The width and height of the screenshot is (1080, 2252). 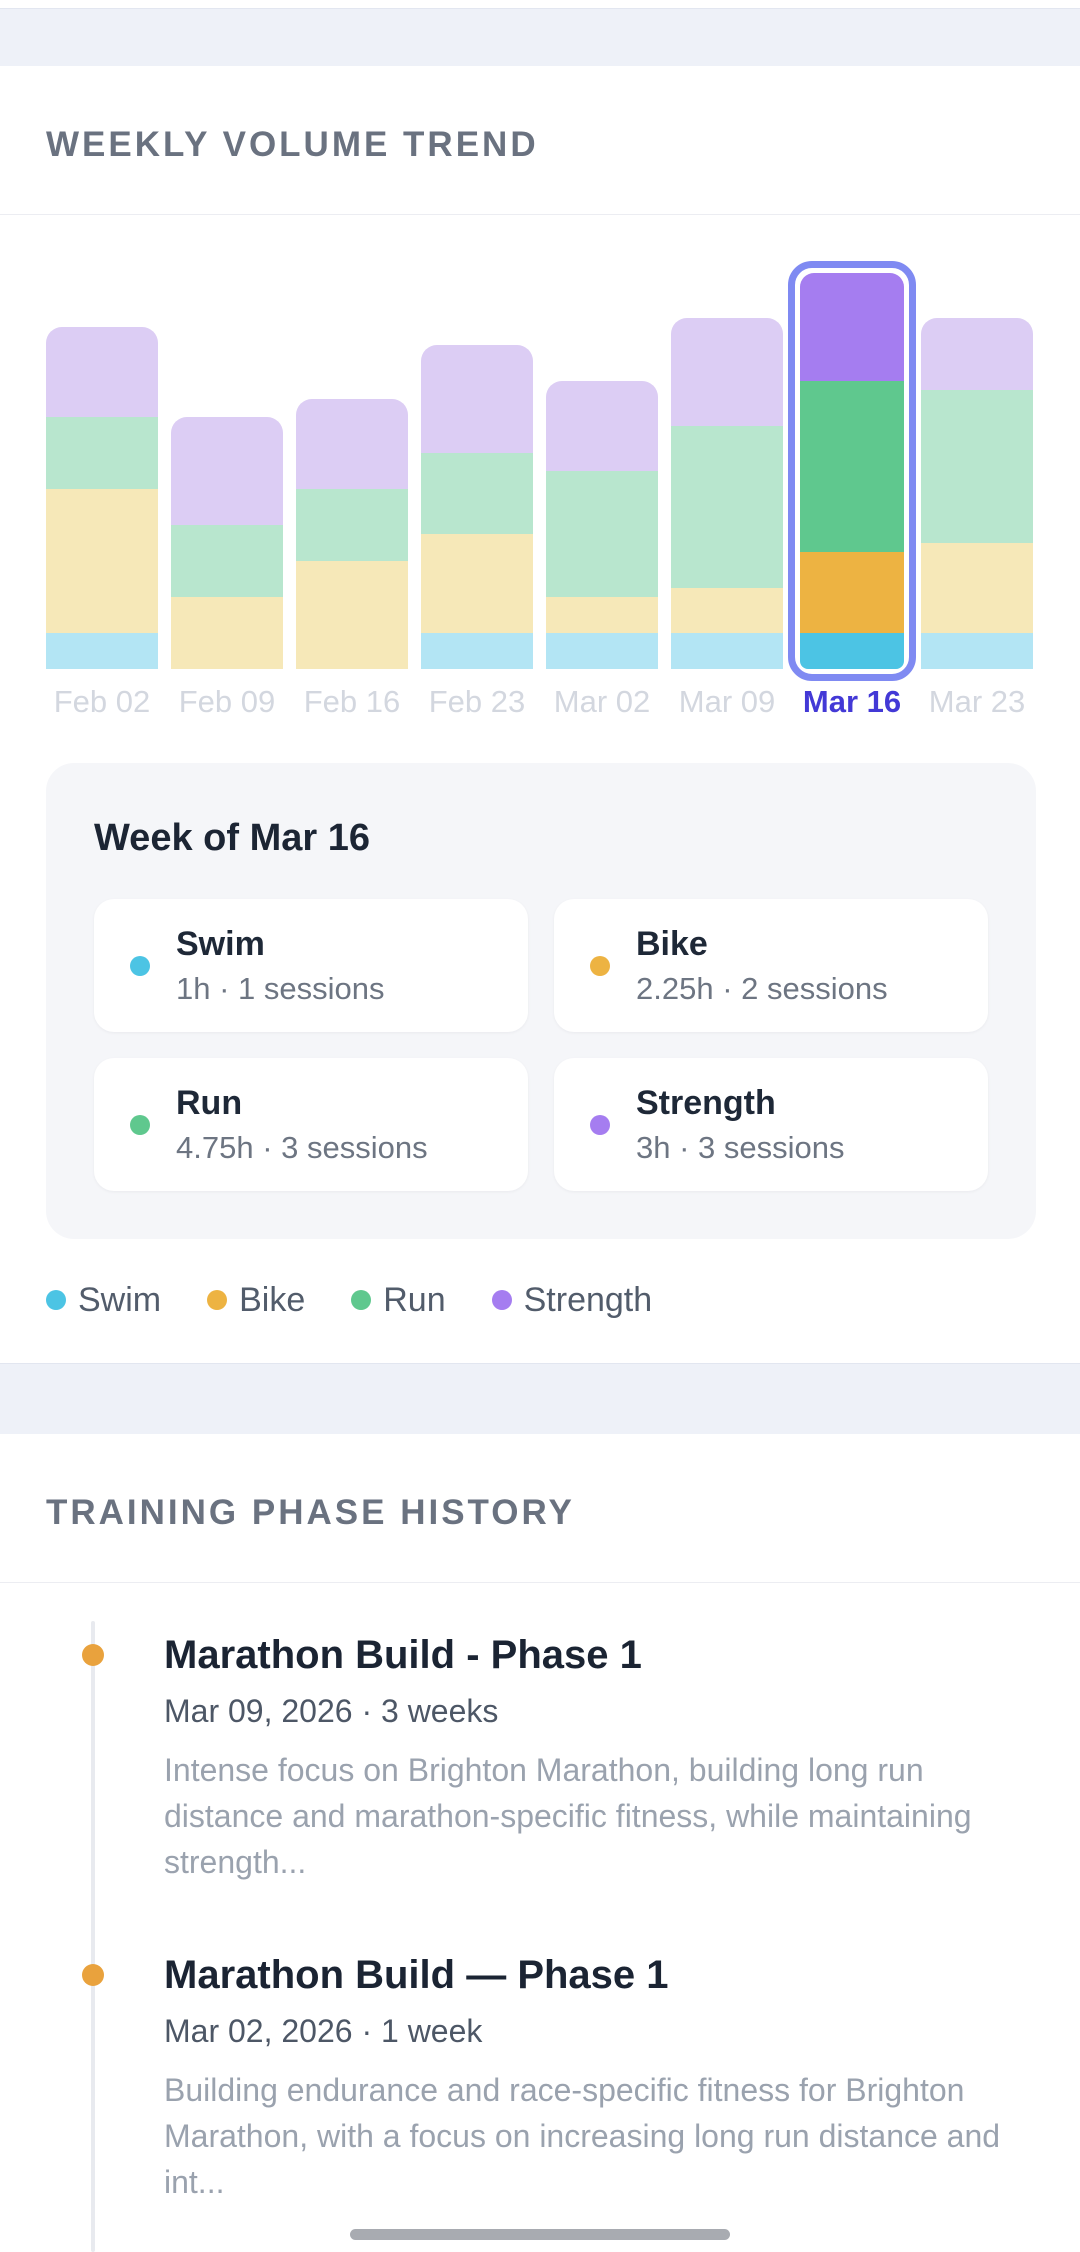 What do you see at coordinates (302, 1147) in the screenshot?
I see `stat-sport-detail: 4.75h · 3 sessions` at bounding box center [302, 1147].